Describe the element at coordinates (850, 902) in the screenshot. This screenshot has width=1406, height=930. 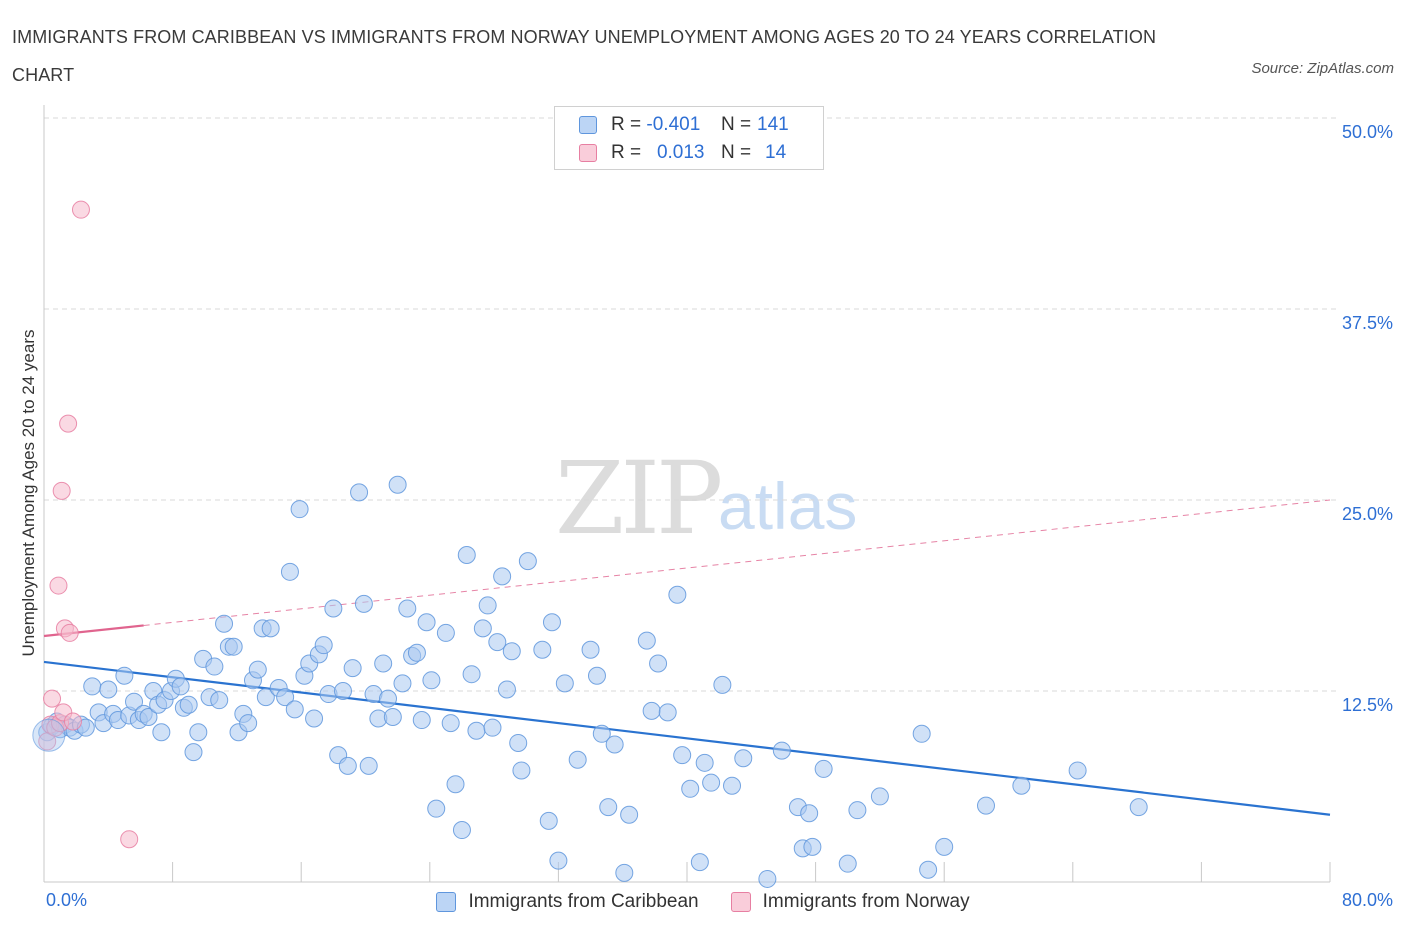
I see `legend-item-norway: Immigrants from Norway` at that location.